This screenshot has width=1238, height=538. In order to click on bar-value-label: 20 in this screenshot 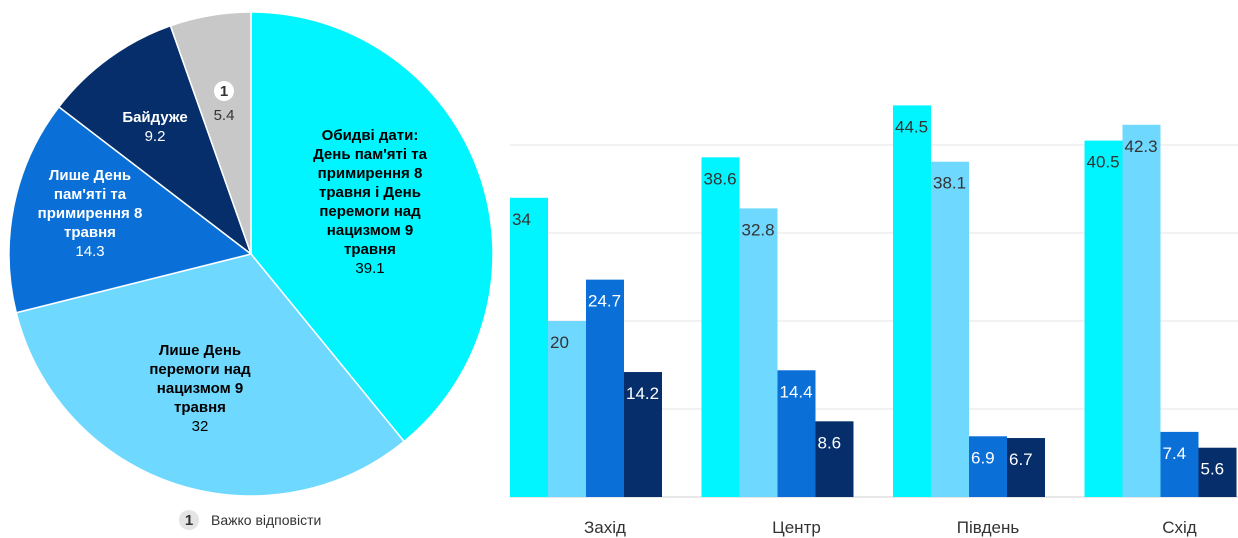, I will do `click(559, 342)`.